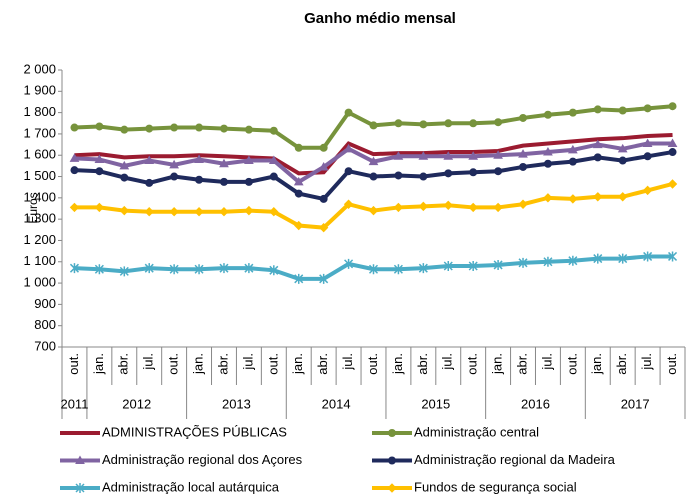 The image size is (691, 504). I want to click on y-tick-label: 1 500, so click(39, 175).